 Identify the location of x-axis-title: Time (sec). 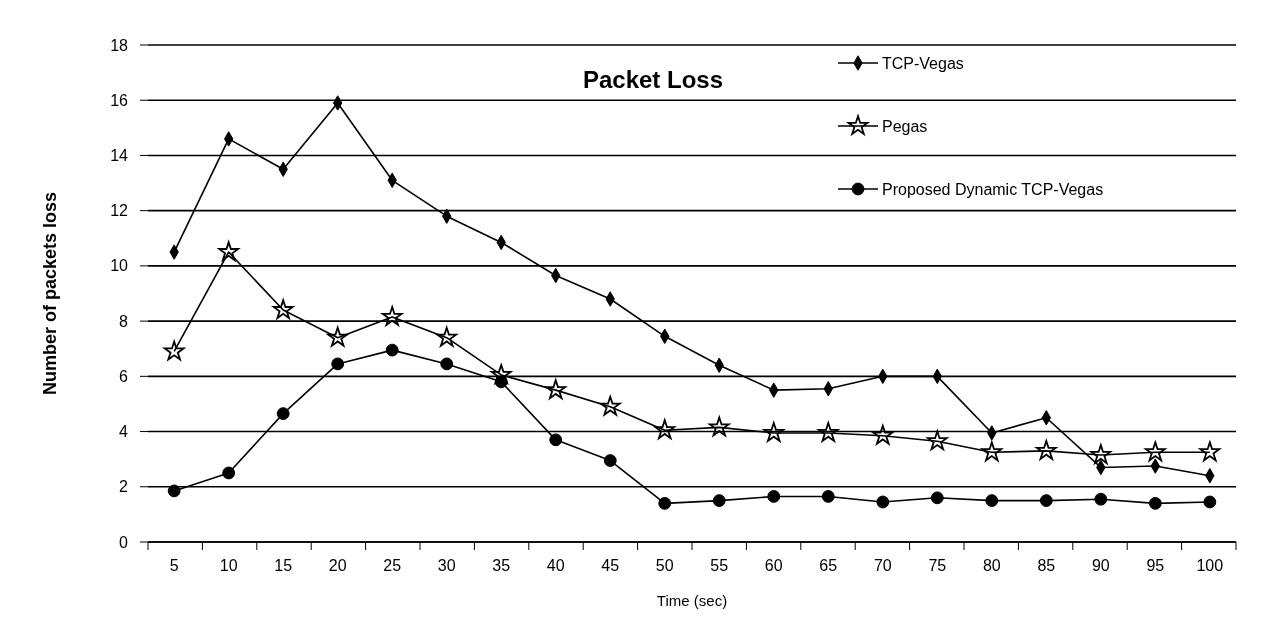
(692, 600).